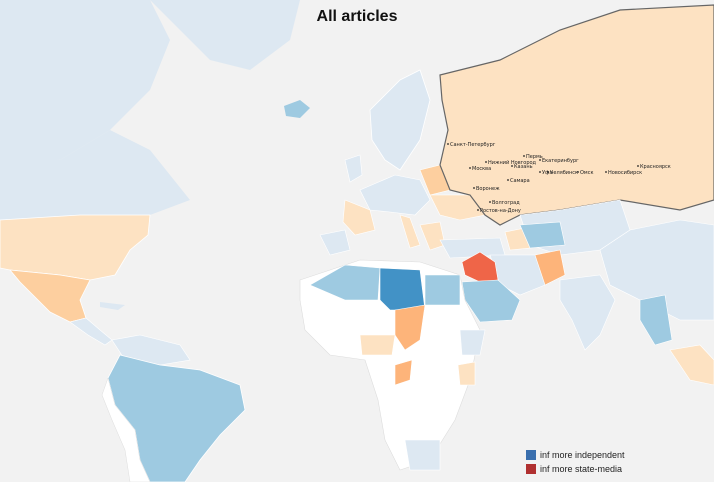 This screenshot has width=714, height=482. What do you see at coordinates (656, 320) in the screenshot?
I see `region-se-asia` at bounding box center [656, 320].